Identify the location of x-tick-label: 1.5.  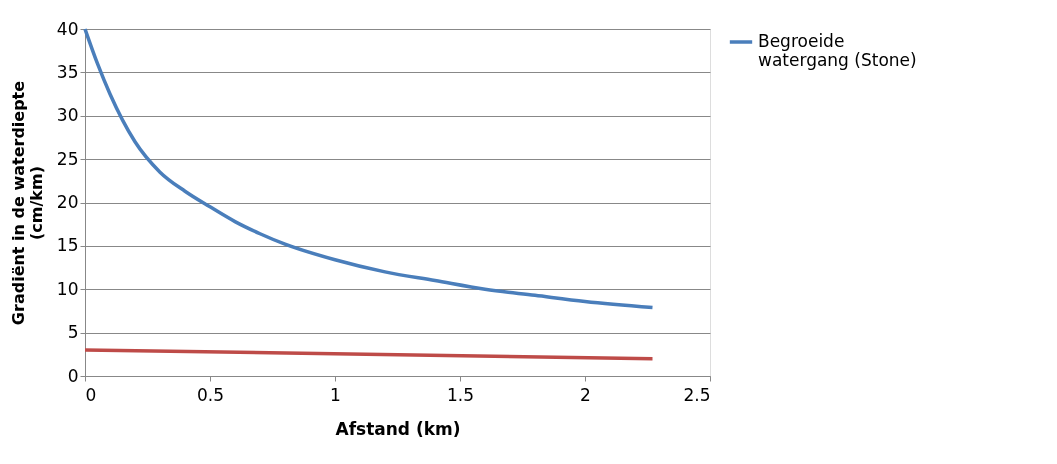
(460, 394).